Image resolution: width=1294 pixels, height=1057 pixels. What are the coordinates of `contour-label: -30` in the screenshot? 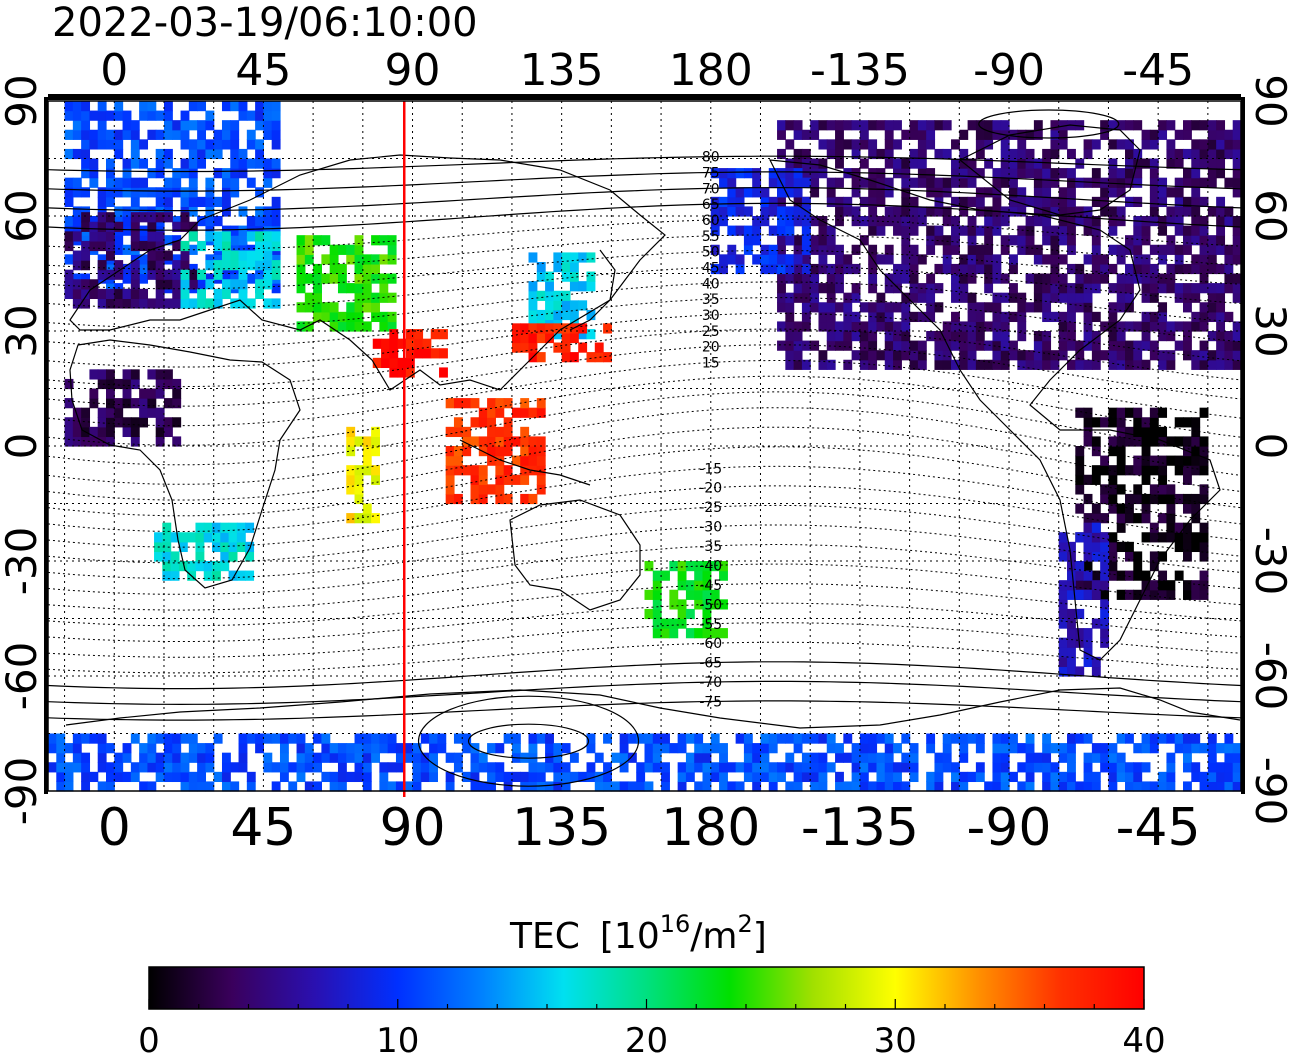 It's located at (710, 528).